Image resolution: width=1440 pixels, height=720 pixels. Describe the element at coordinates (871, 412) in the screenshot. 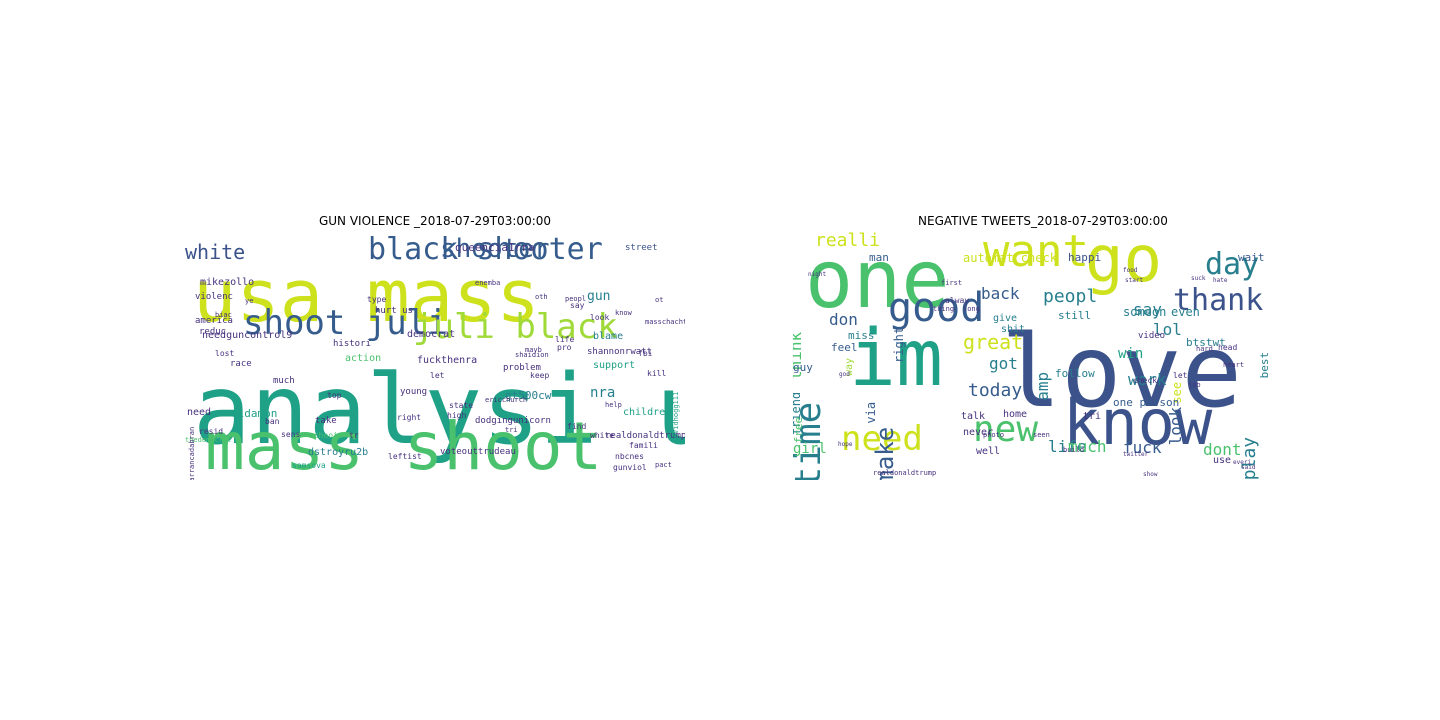

I see `cloud-word: via` at that location.